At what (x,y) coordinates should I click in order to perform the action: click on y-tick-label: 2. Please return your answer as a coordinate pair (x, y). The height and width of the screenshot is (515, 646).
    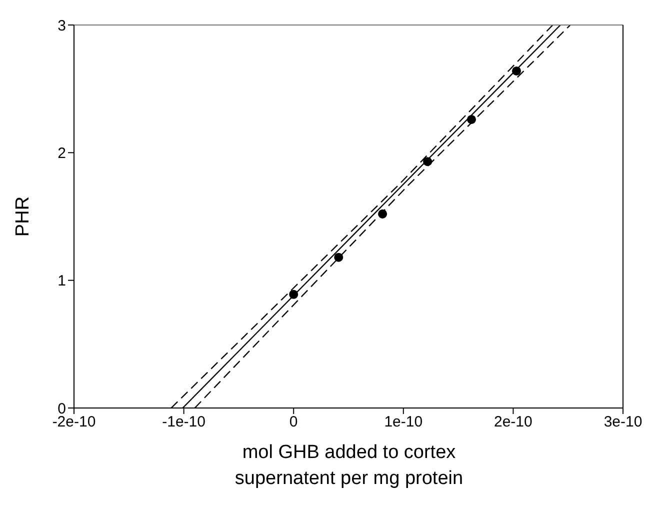
    Looking at the image, I should click on (62, 153).